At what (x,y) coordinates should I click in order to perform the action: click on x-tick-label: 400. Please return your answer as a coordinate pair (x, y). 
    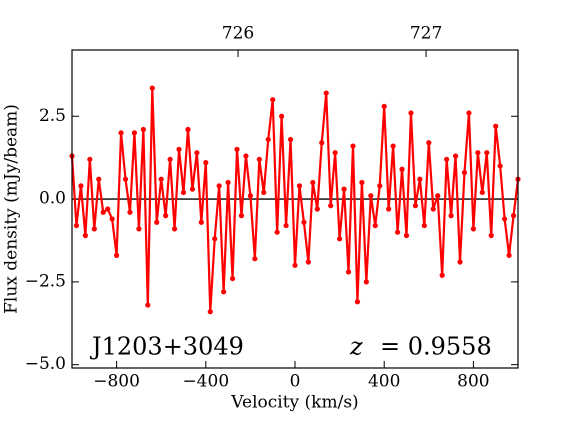
    Looking at the image, I should click on (384, 382).